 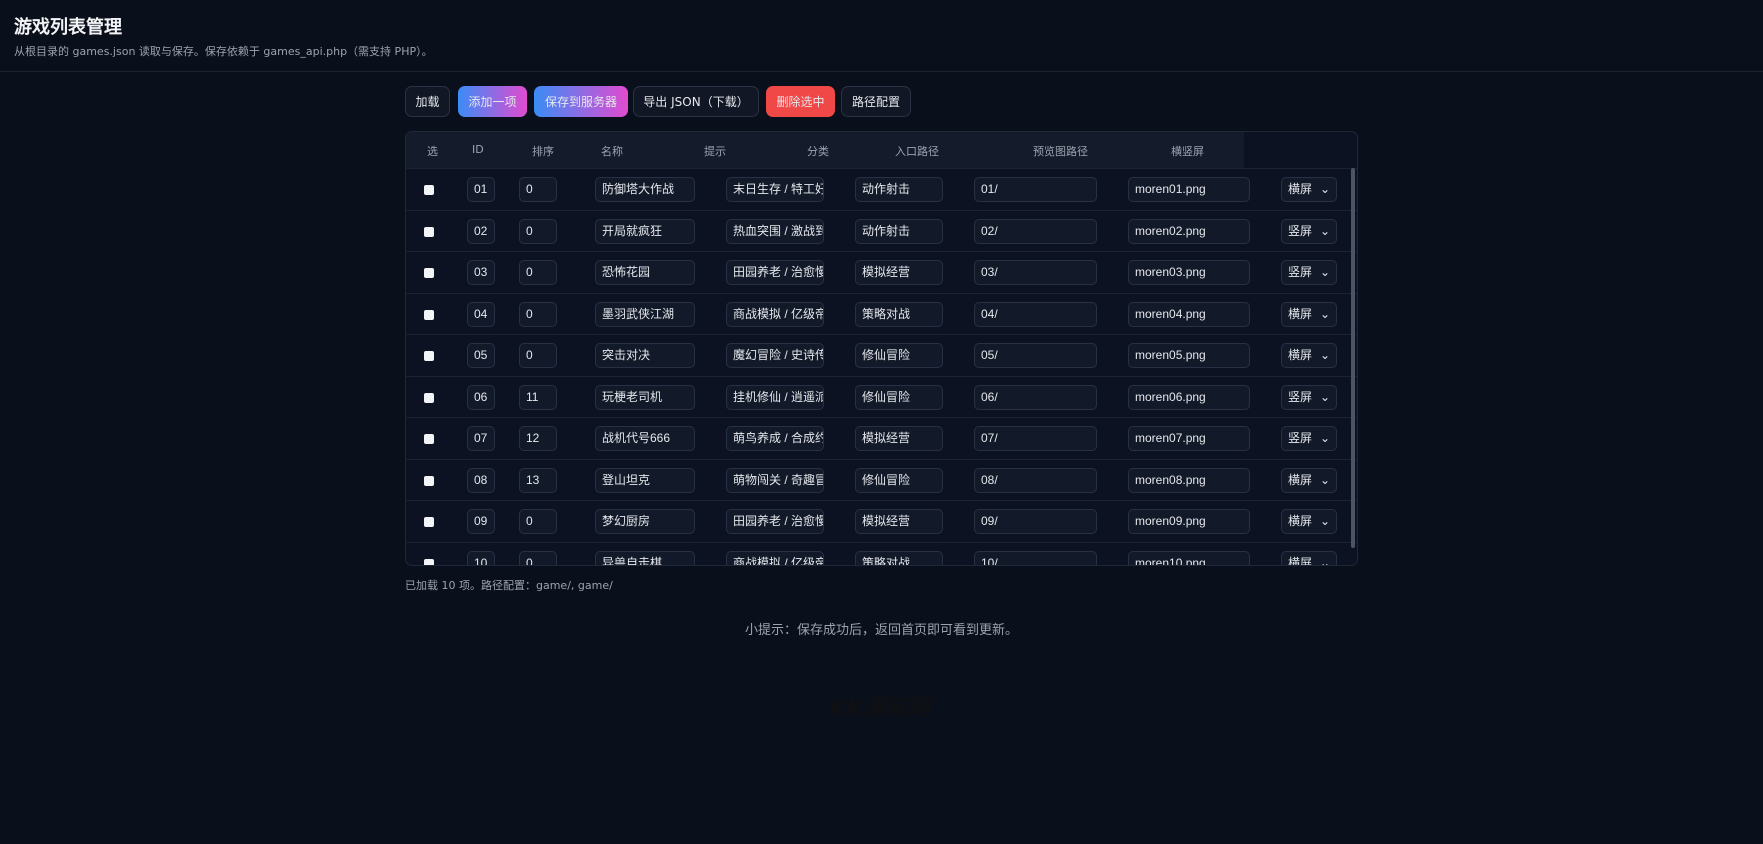 I want to click on preview-path-input: moren03.png, so click(x=1189, y=272).